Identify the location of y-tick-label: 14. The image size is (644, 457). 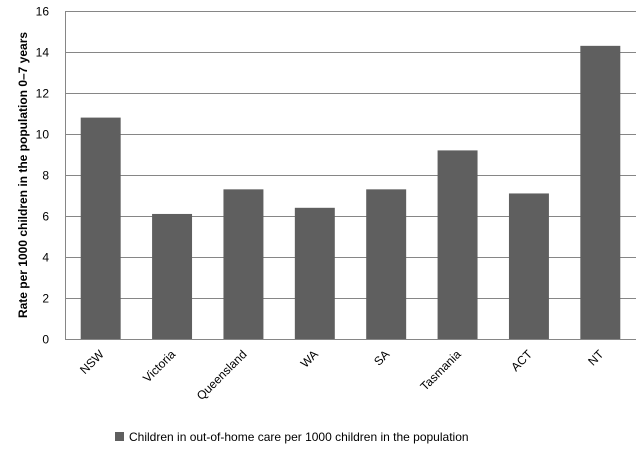
(43, 53).